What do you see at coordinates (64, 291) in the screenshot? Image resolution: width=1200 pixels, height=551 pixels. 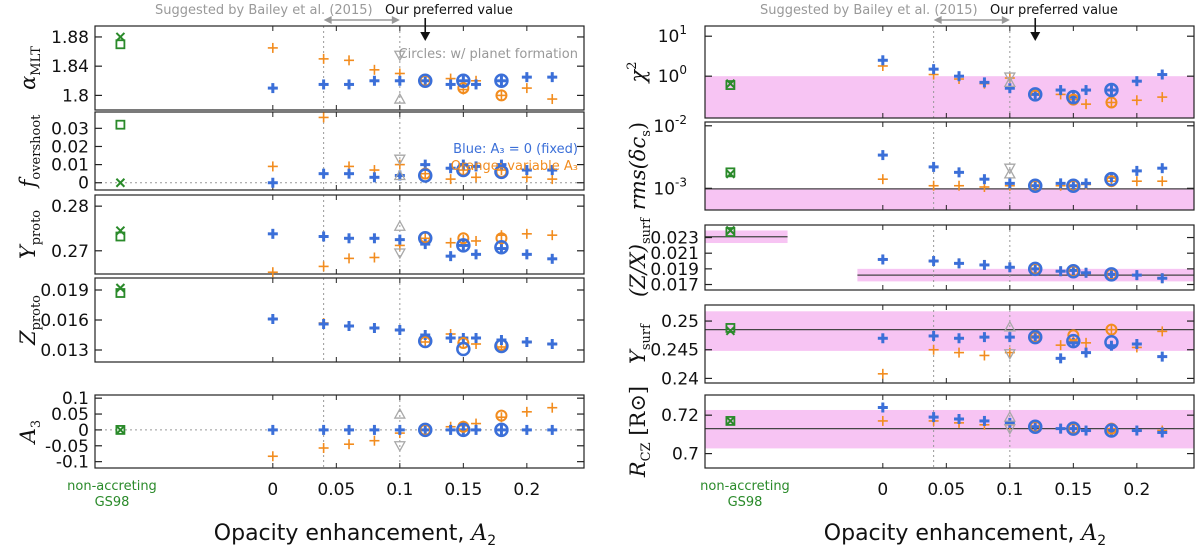 I see `ytick-label-zproto-2: 0.019` at bounding box center [64, 291].